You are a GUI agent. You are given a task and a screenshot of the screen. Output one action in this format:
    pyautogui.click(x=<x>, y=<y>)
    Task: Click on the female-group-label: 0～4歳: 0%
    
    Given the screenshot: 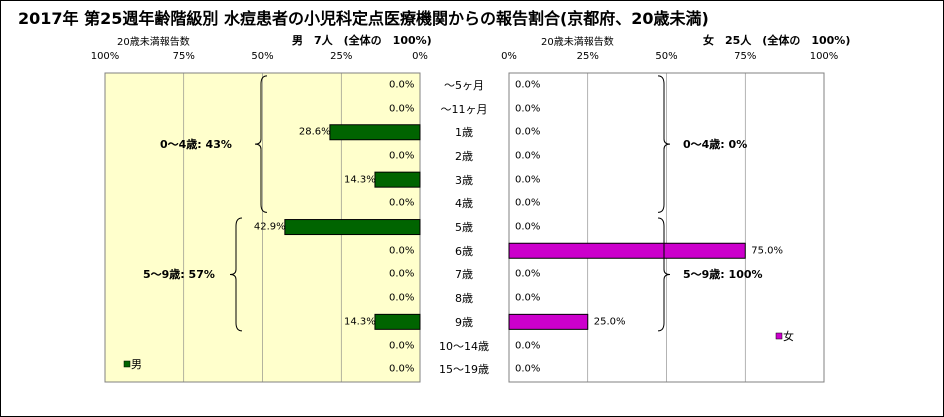 What is the action you would take?
    pyautogui.click(x=715, y=145)
    